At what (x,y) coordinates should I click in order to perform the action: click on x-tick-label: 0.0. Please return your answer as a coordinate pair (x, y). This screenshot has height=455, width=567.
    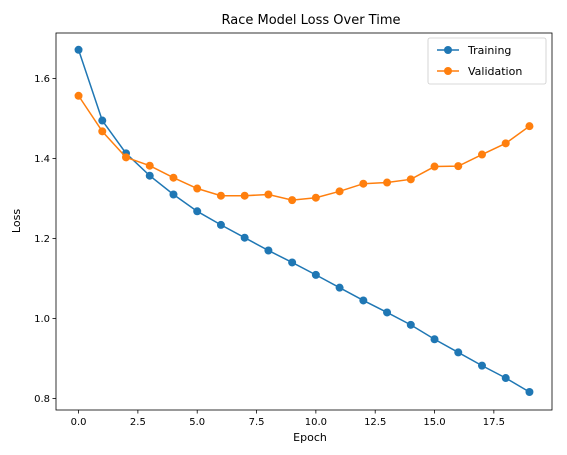
    Looking at the image, I should click on (79, 422).